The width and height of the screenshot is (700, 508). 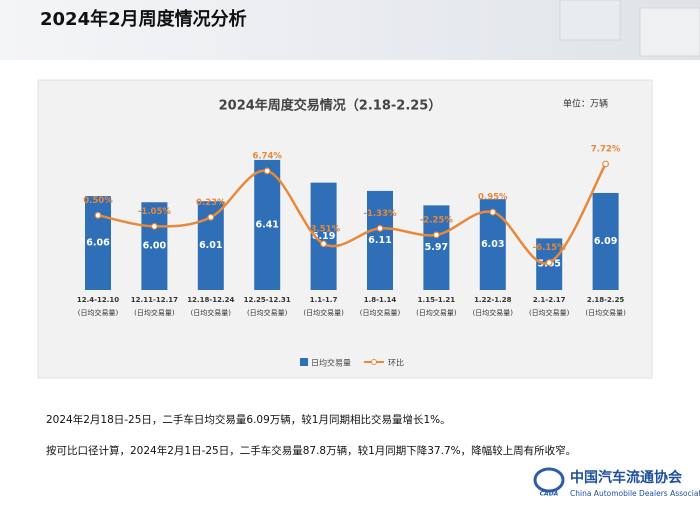 I want to click on bar-label: 6.03, so click(x=492, y=244).